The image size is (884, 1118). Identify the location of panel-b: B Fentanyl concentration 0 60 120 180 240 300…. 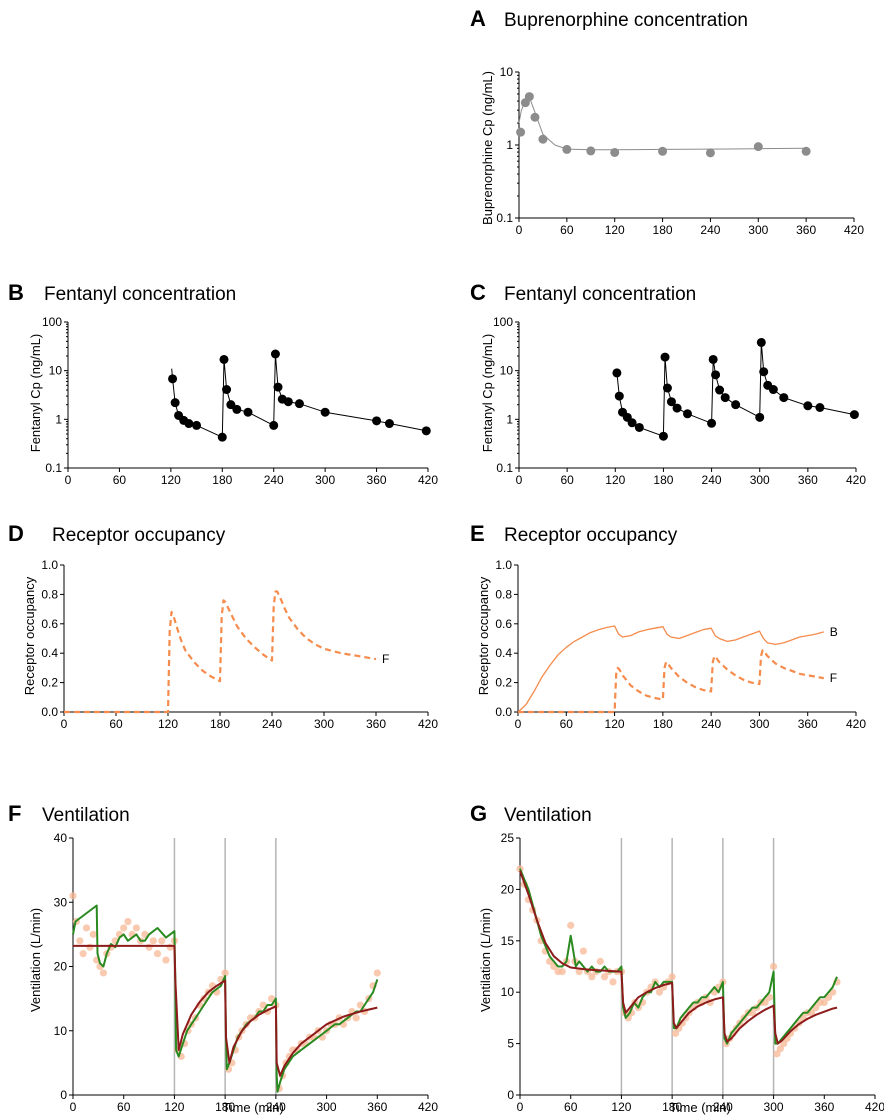
(223, 383).